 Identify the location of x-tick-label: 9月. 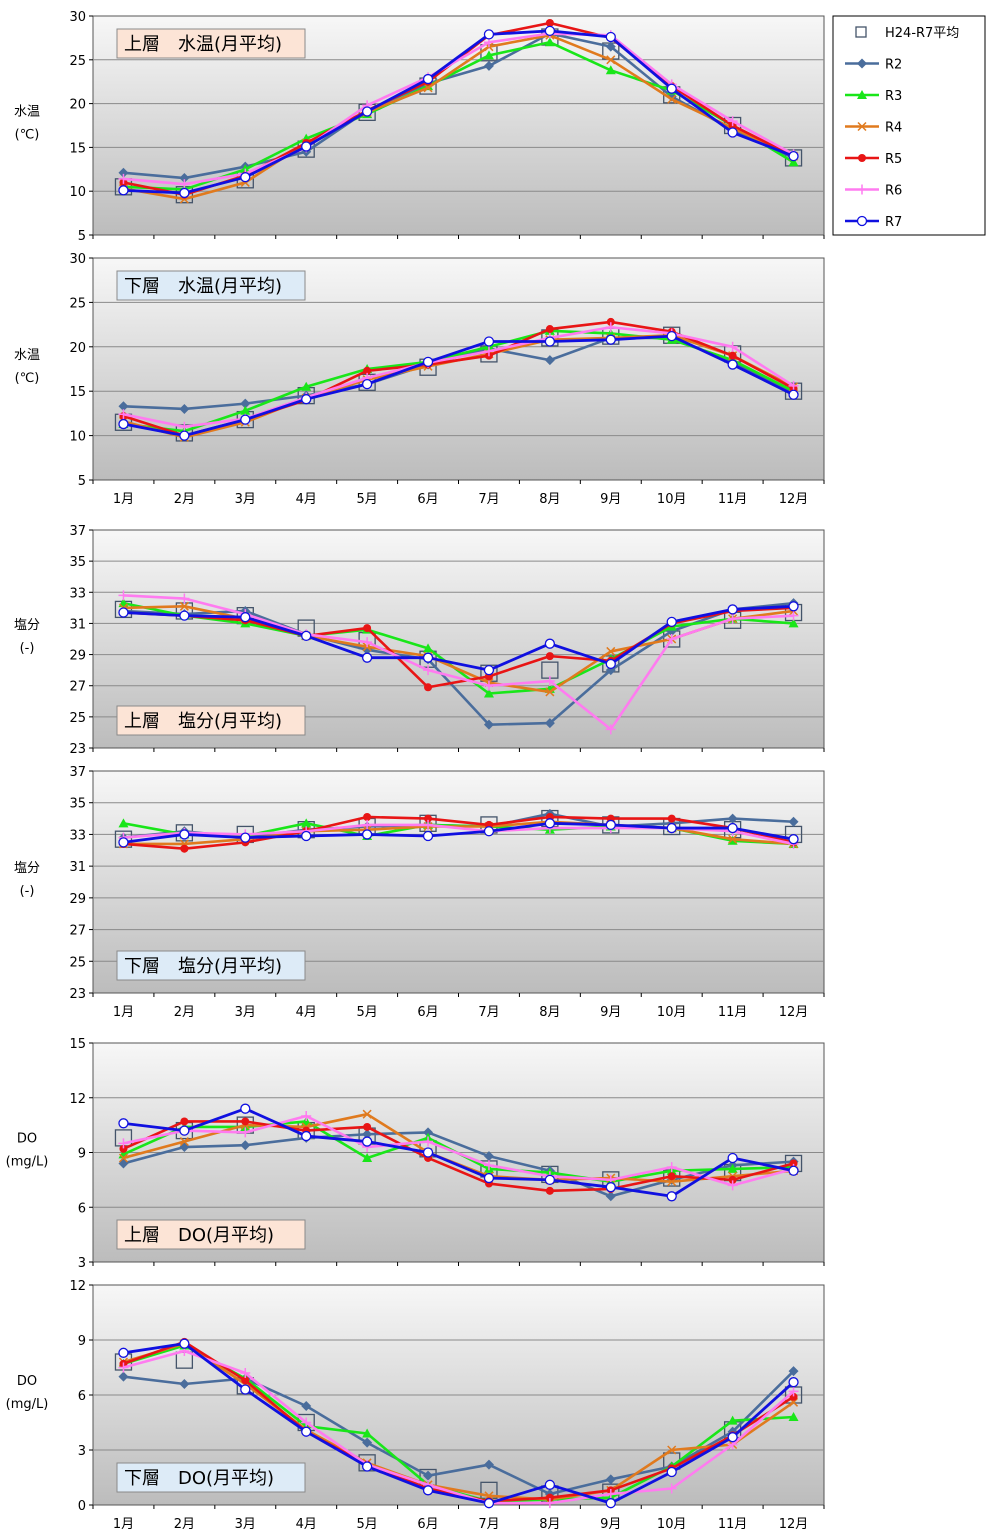
(610, 1524).